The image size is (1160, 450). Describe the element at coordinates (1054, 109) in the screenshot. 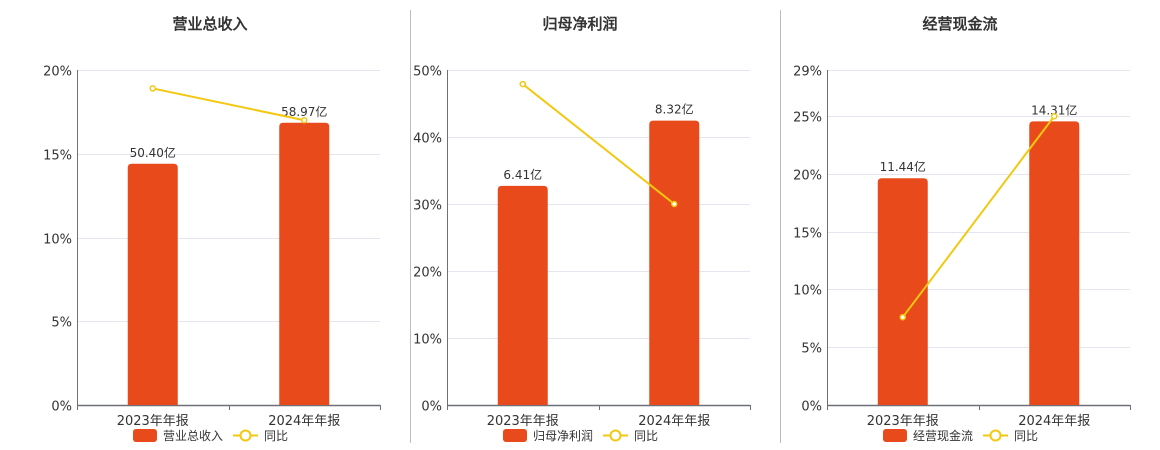

I see `bar-value-label: 14.31亿` at that location.